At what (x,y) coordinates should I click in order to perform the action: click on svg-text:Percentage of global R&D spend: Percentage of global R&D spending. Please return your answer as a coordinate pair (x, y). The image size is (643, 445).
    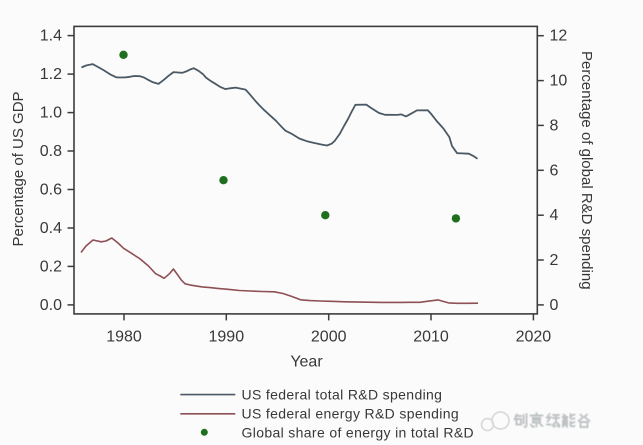
    Looking at the image, I should click on (586, 170).